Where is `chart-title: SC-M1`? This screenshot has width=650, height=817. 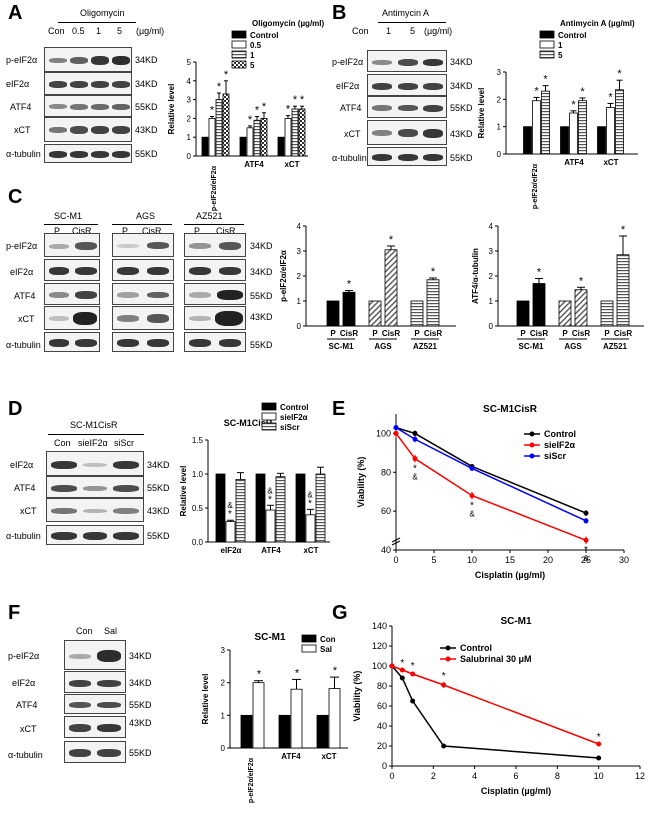 chart-title: SC-M1 is located at coordinates (270, 637).